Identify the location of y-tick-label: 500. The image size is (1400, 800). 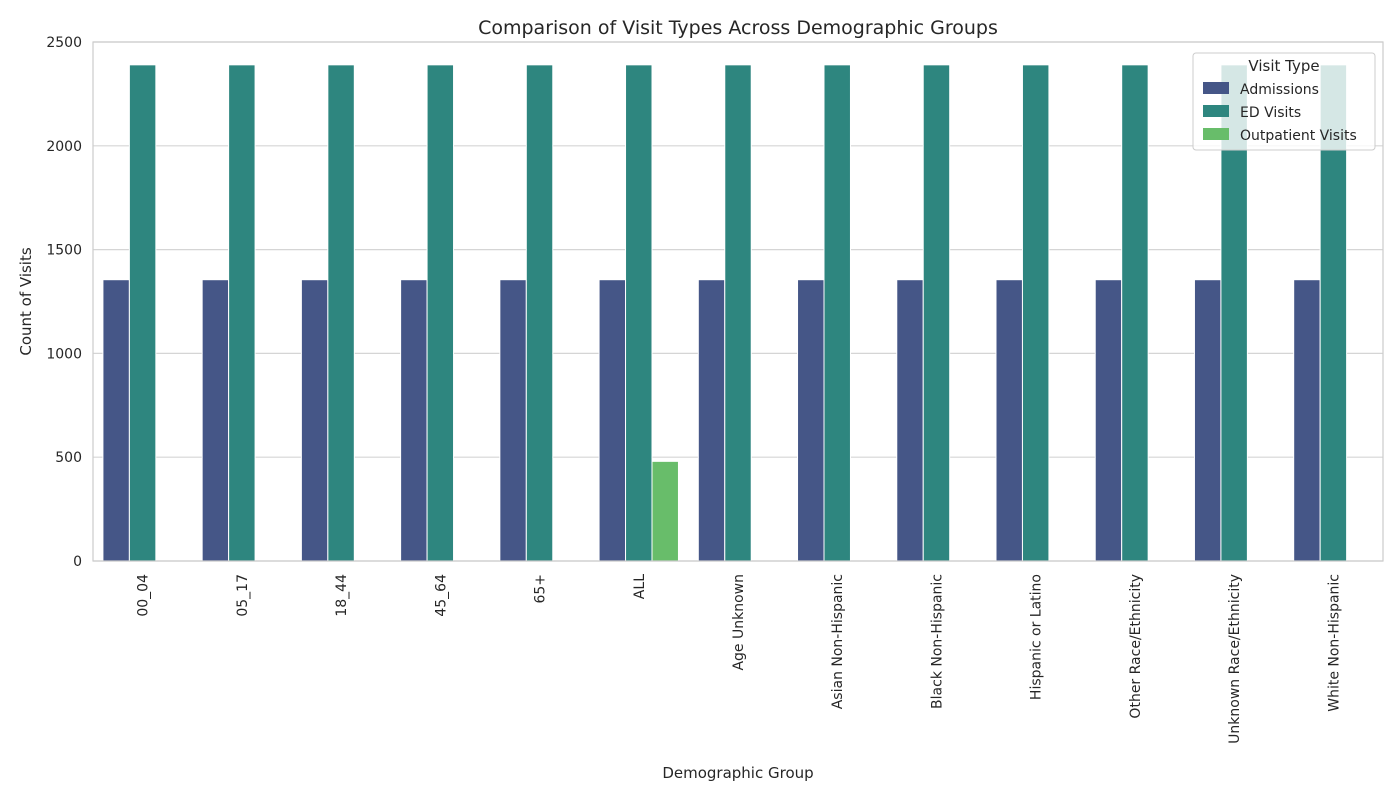
(68, 458).